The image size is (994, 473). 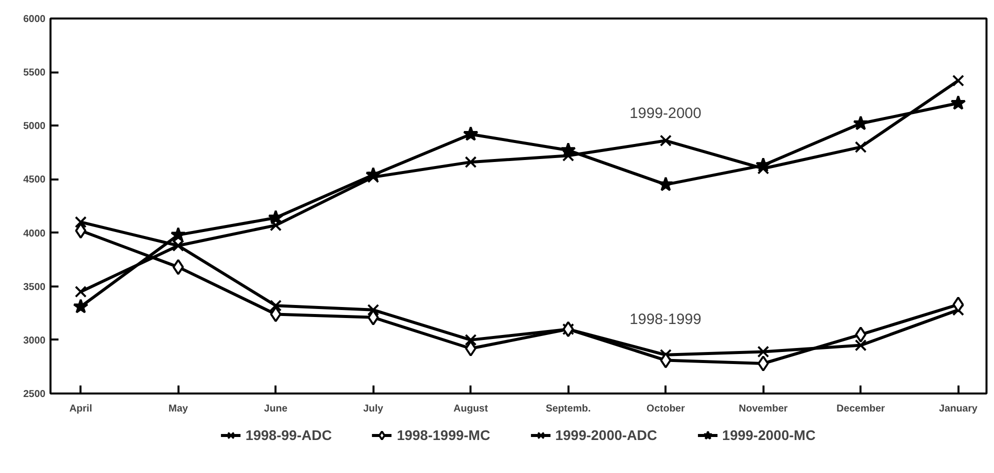 I want to click on x-tick-label: January, so click(x=958, y=409).